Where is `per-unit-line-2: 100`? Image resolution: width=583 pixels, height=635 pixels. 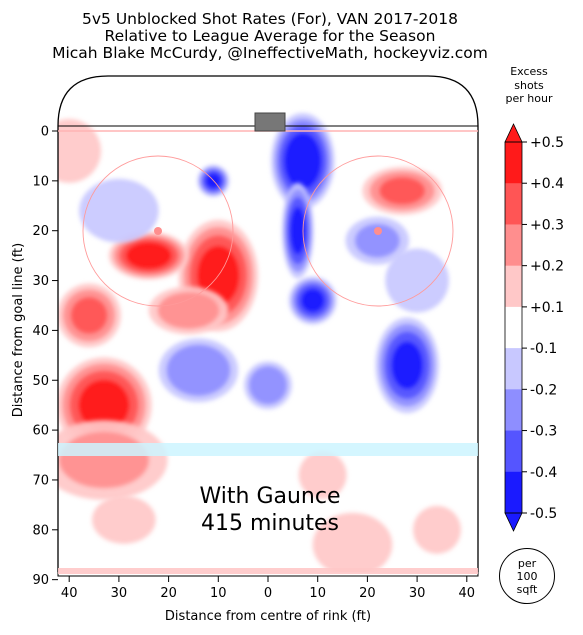 per-unit-line-2: 100 is located at coordinates (527, 576).